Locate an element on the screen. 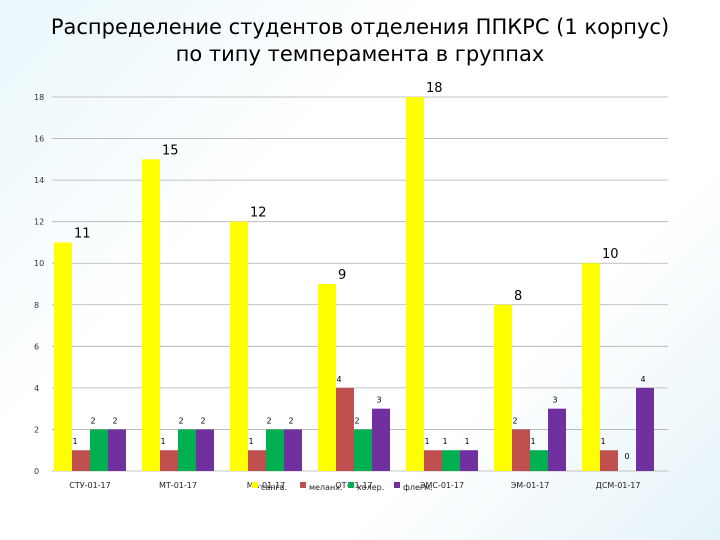 Image resolution: width=720 pixels, height=540 pixels. y-tick-label: 4 is located at coordinates (36, 388).